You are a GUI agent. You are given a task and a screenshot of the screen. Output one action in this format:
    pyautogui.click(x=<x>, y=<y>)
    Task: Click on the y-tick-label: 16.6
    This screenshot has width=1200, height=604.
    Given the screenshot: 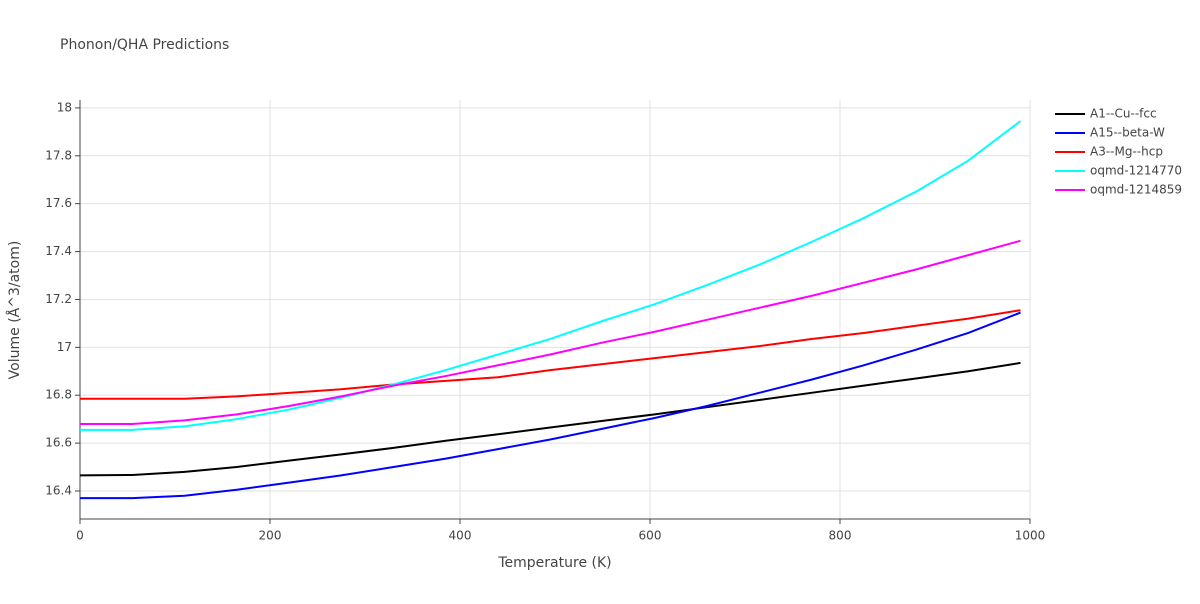 What is the action you would take?
    pyautogui.click(x=58, y=443)
    